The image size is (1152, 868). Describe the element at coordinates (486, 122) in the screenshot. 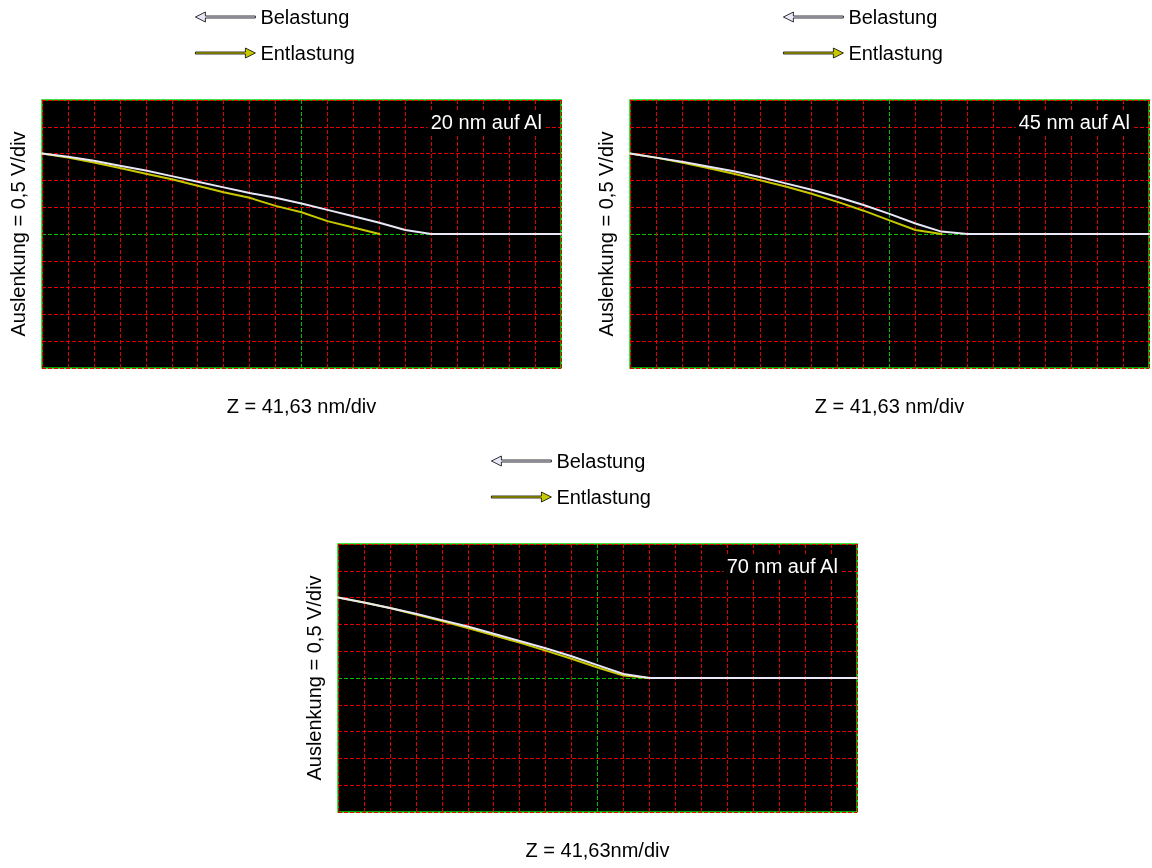

I see `text: 20 nm auf Al` at that location.